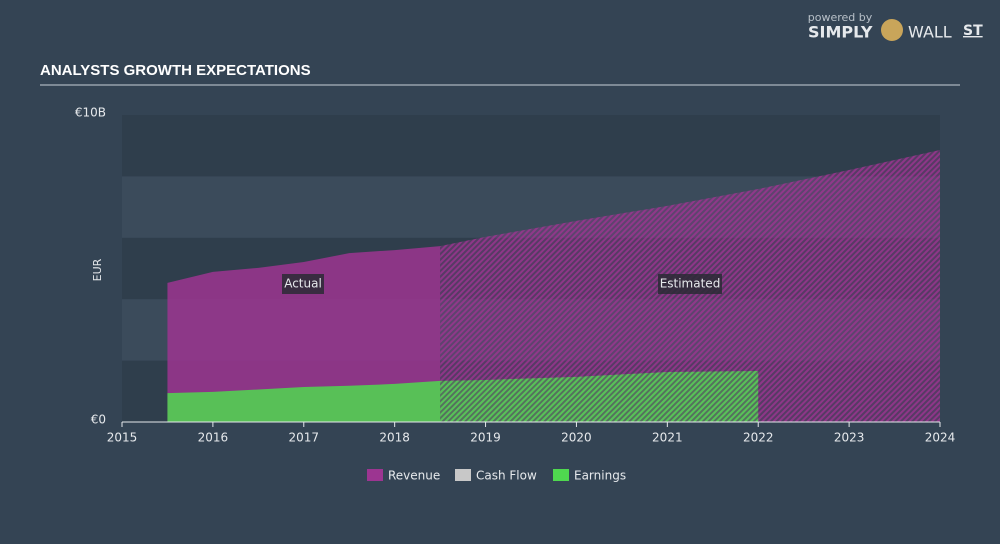 The width and height of the screenshot is (1000, 544). Describe the element at coordinates (849, 438) in the screenshot. I see `x-tick-label: 2023` at that location.